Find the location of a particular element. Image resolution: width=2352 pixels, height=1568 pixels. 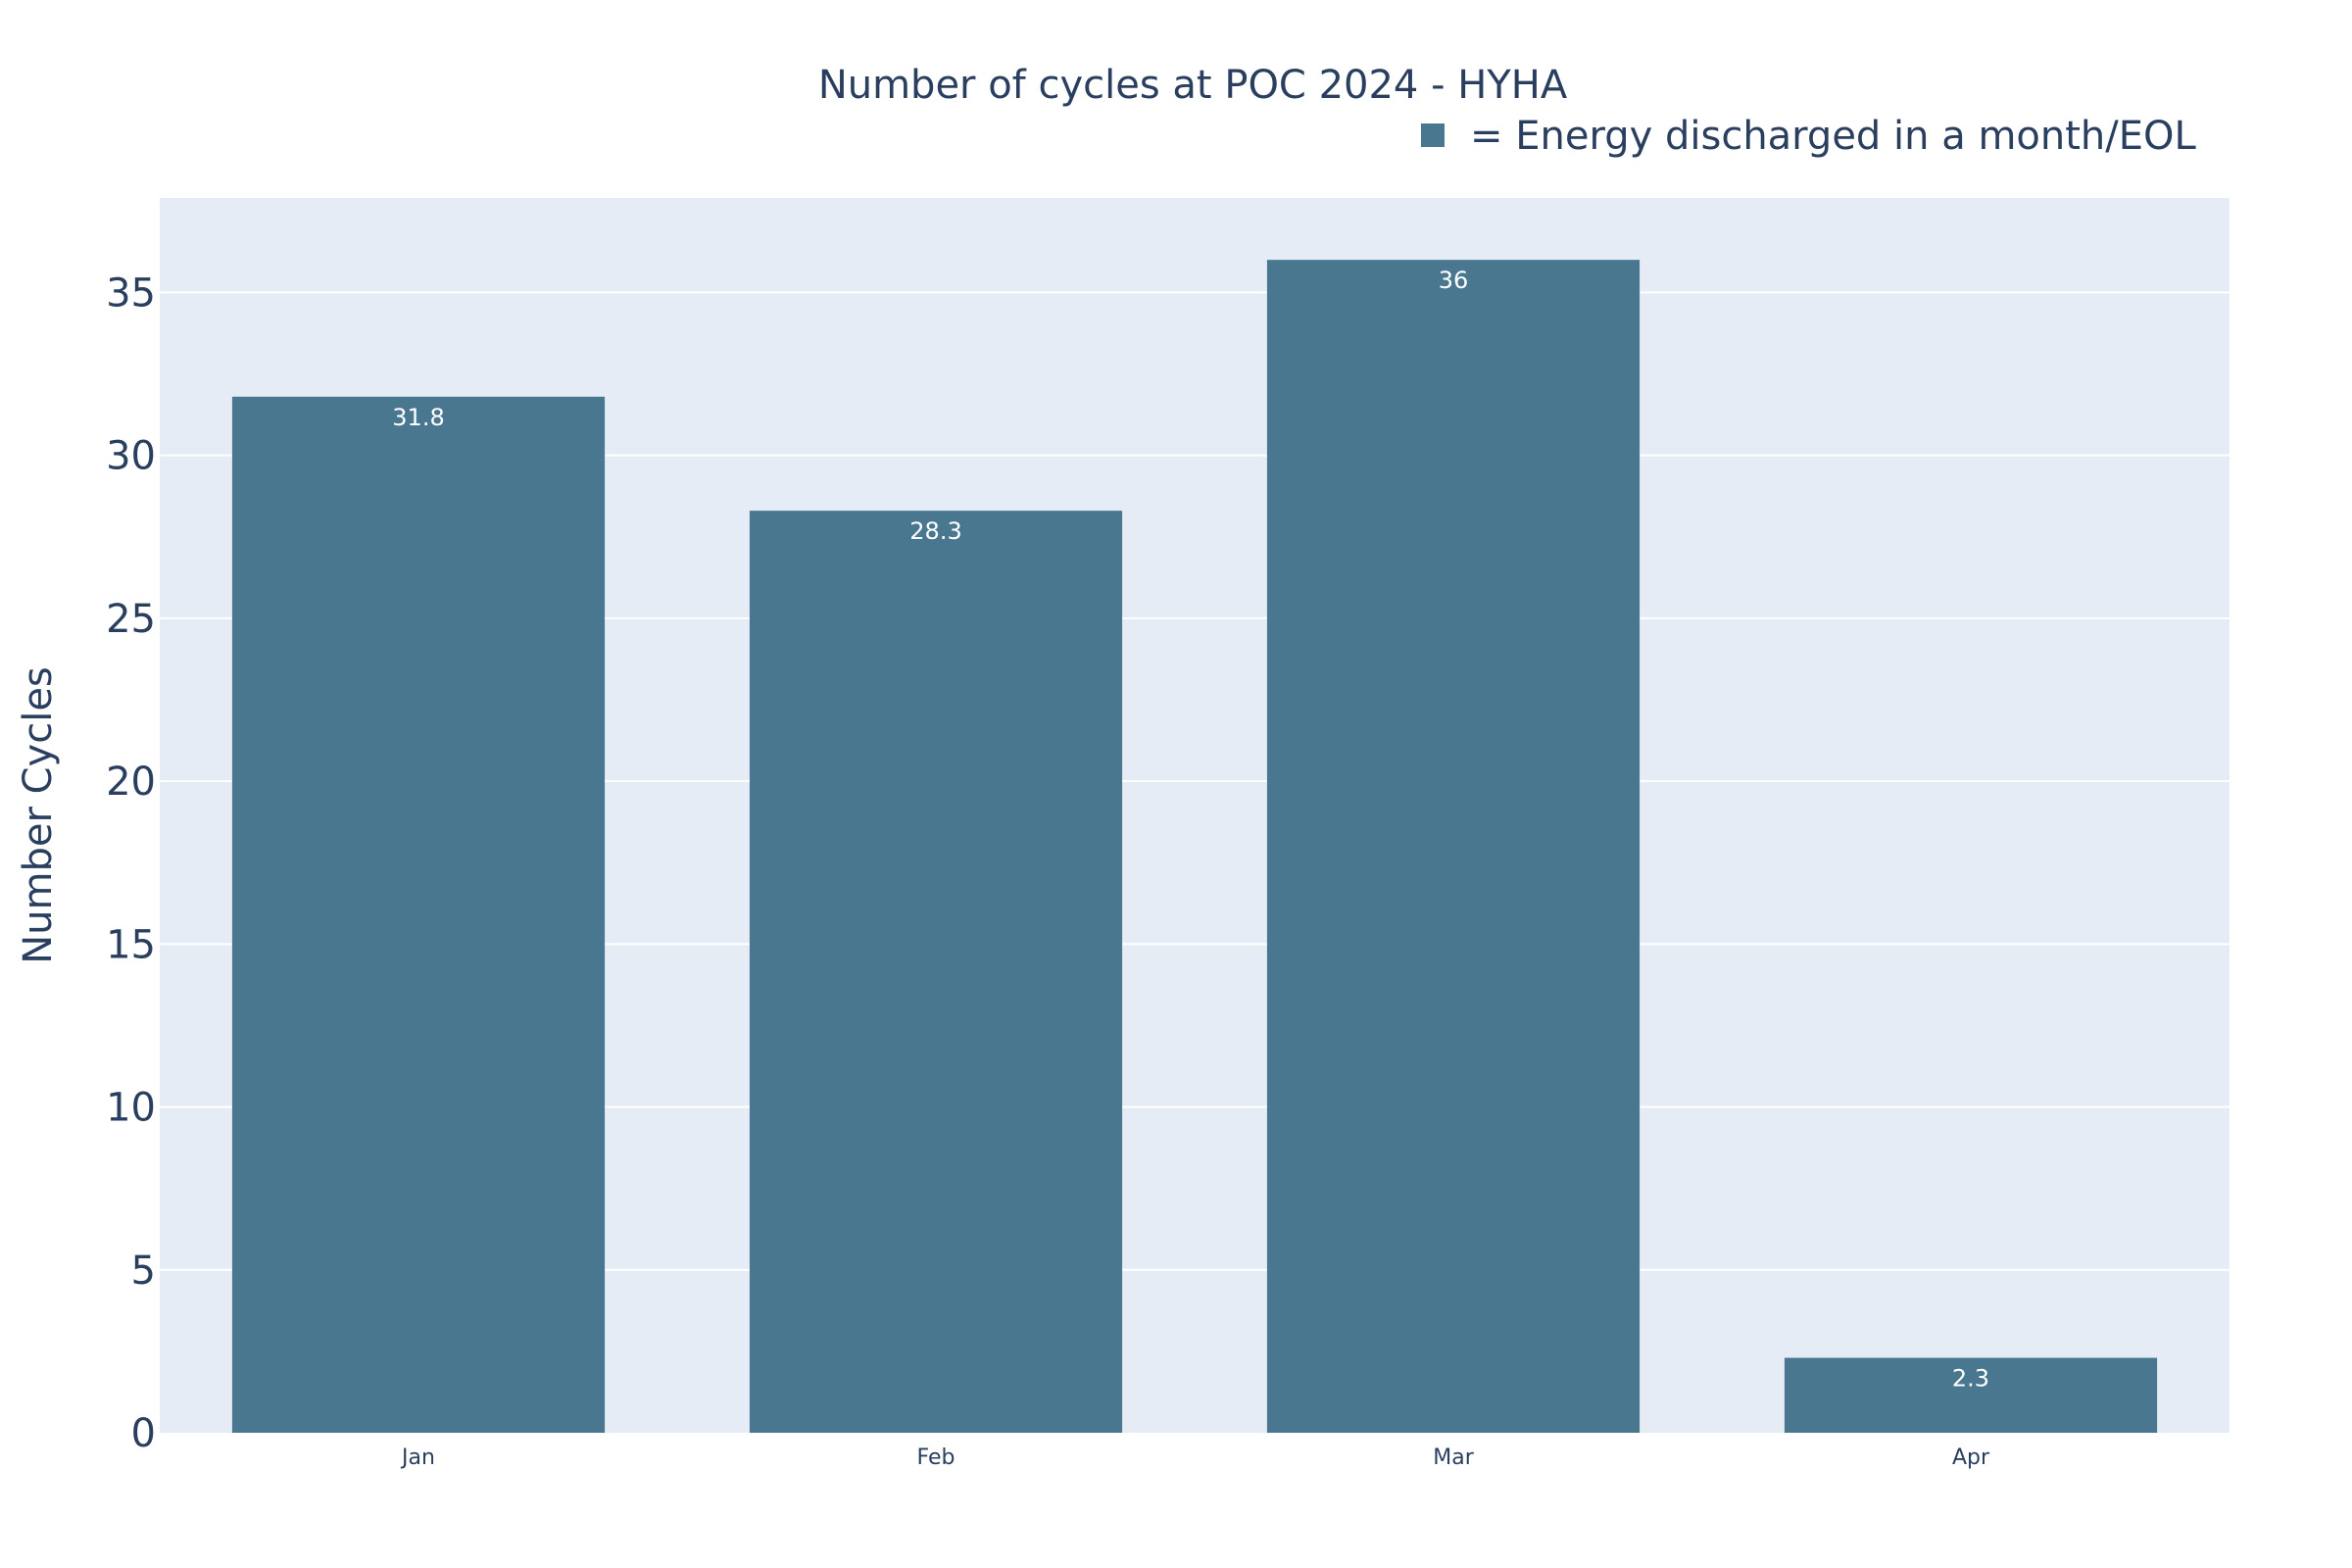

y-tick-label: 15 is located at coordinates (131, 944).